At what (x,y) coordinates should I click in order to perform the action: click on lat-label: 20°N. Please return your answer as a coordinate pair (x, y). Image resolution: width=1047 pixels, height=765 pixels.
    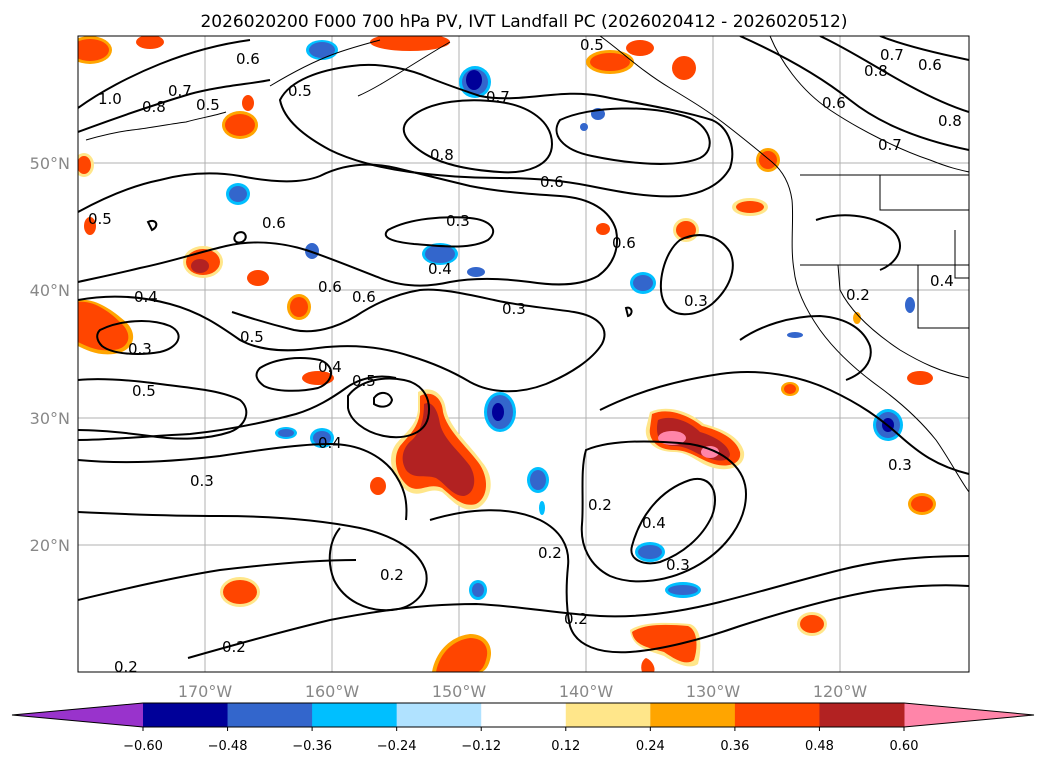
    Looking at the image, I should click on (50, 545).